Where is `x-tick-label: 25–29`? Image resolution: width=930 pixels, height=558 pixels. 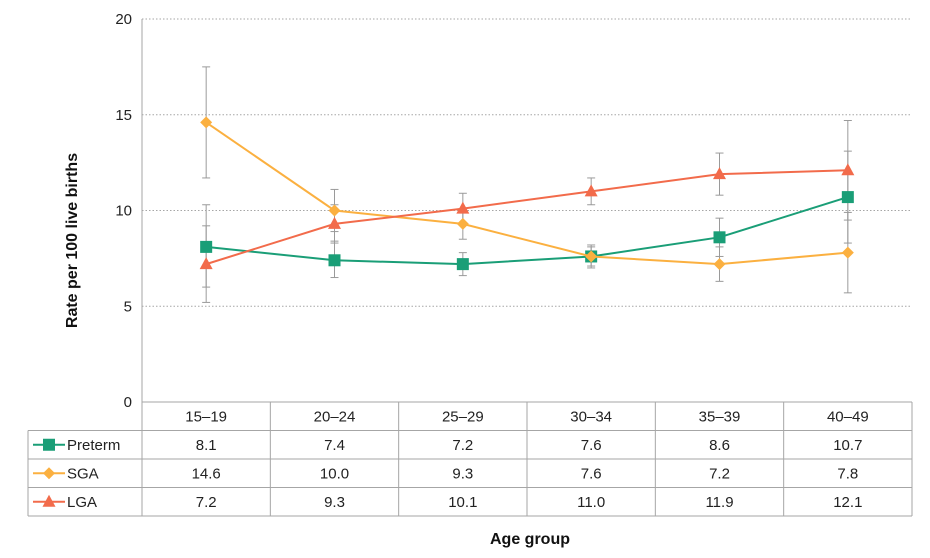
x-tick-label: 25–29 is located at coordinates (463, 416).